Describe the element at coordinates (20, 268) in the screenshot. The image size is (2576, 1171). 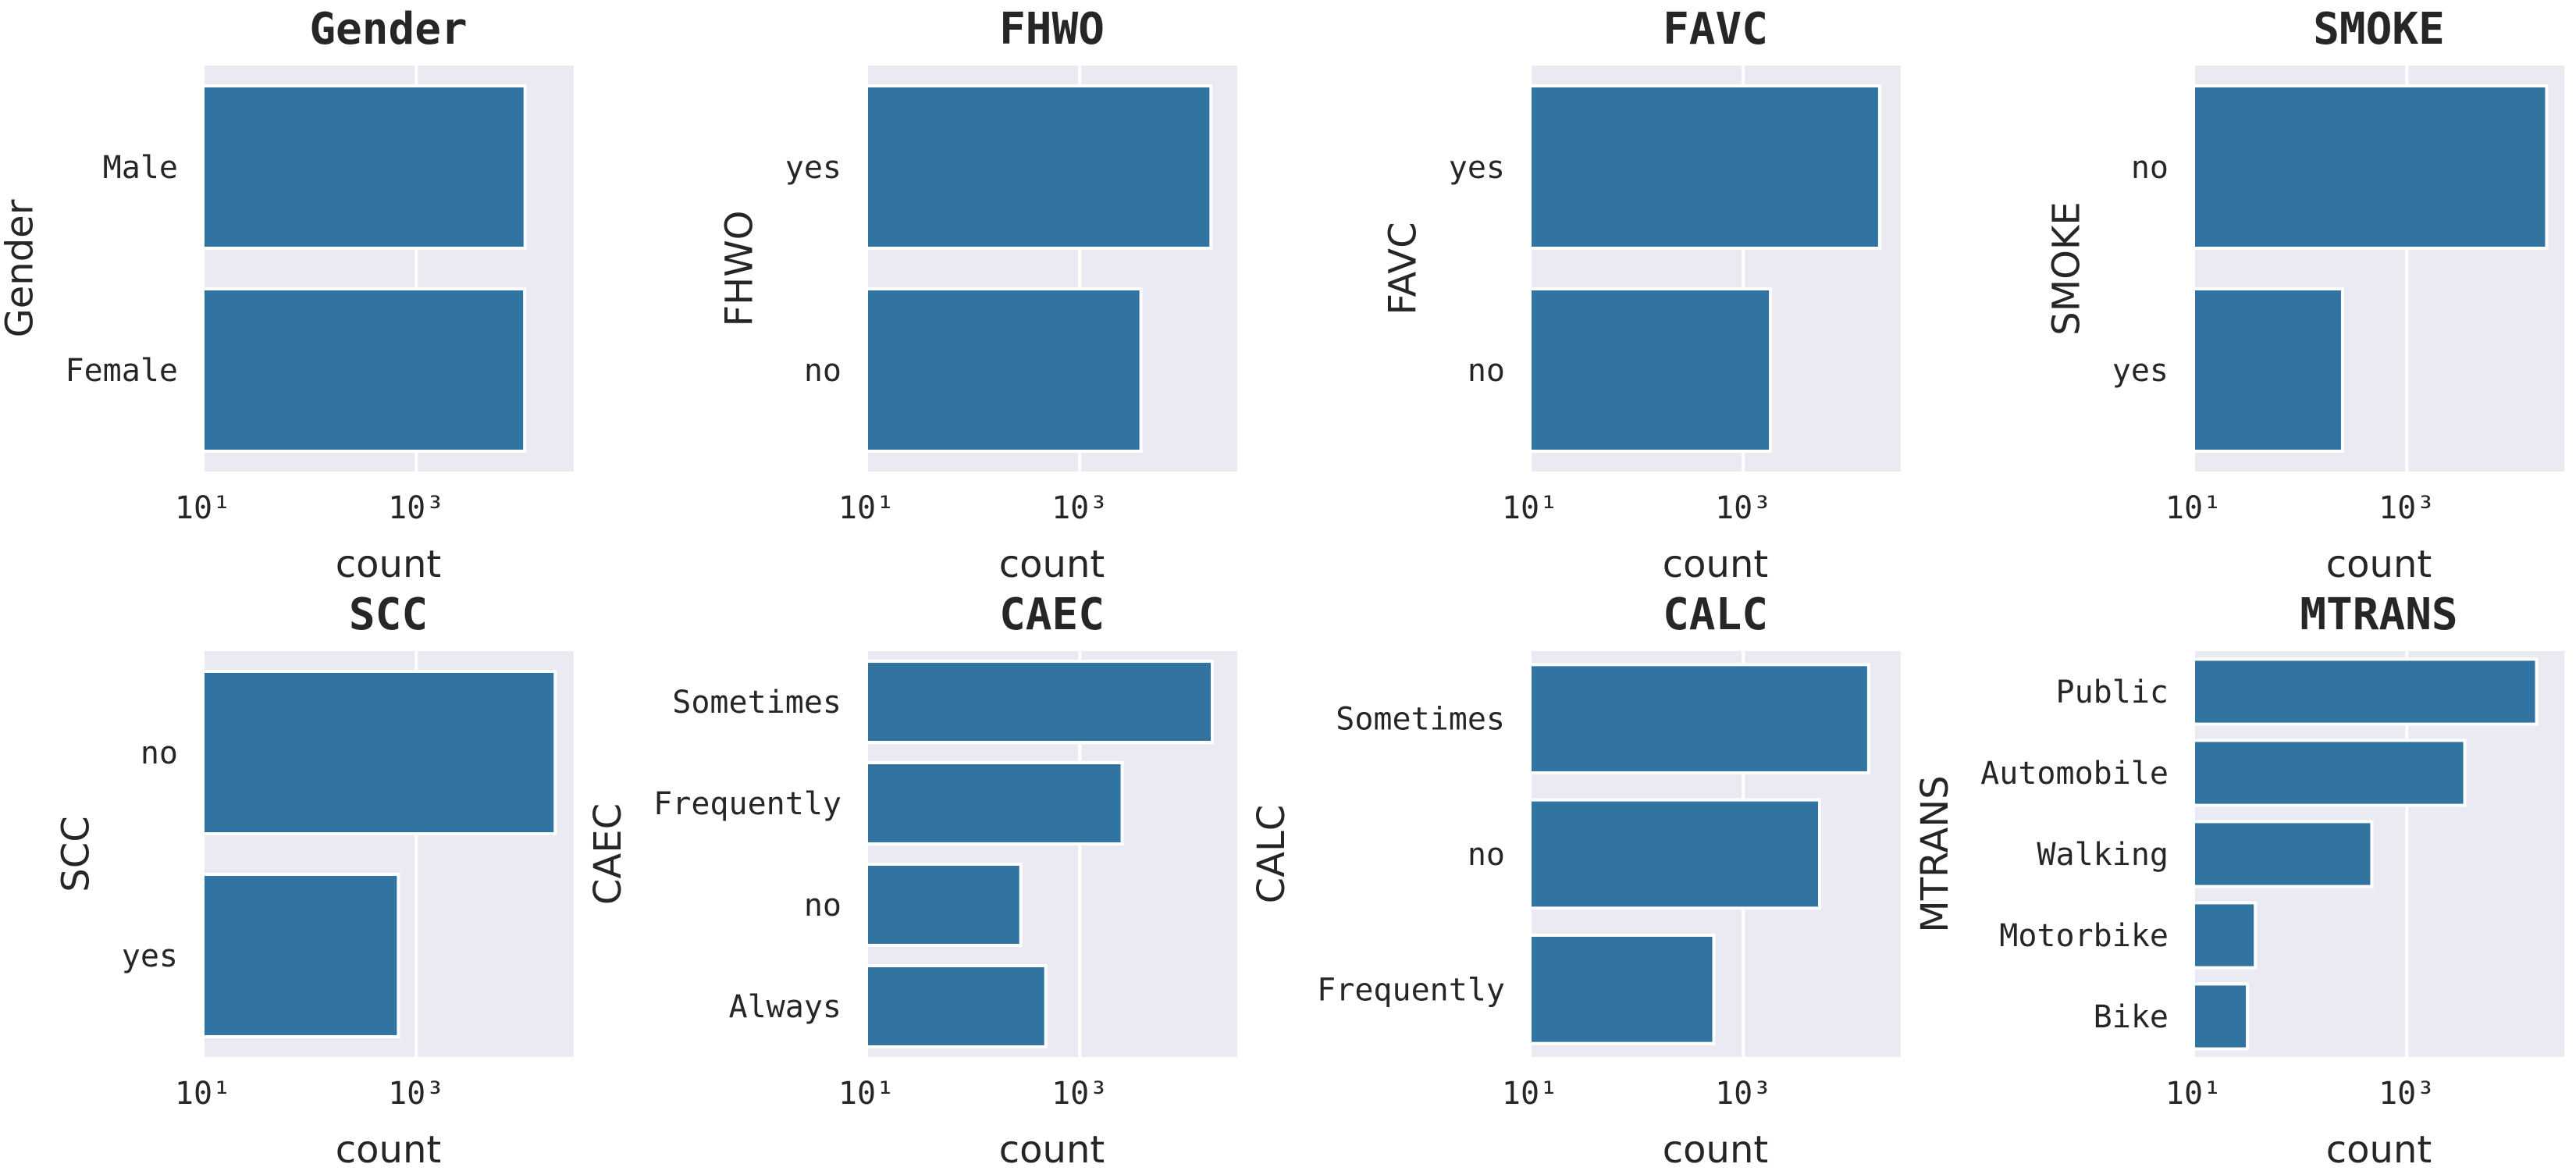
I see `y-axis-label: Gender` at that location.